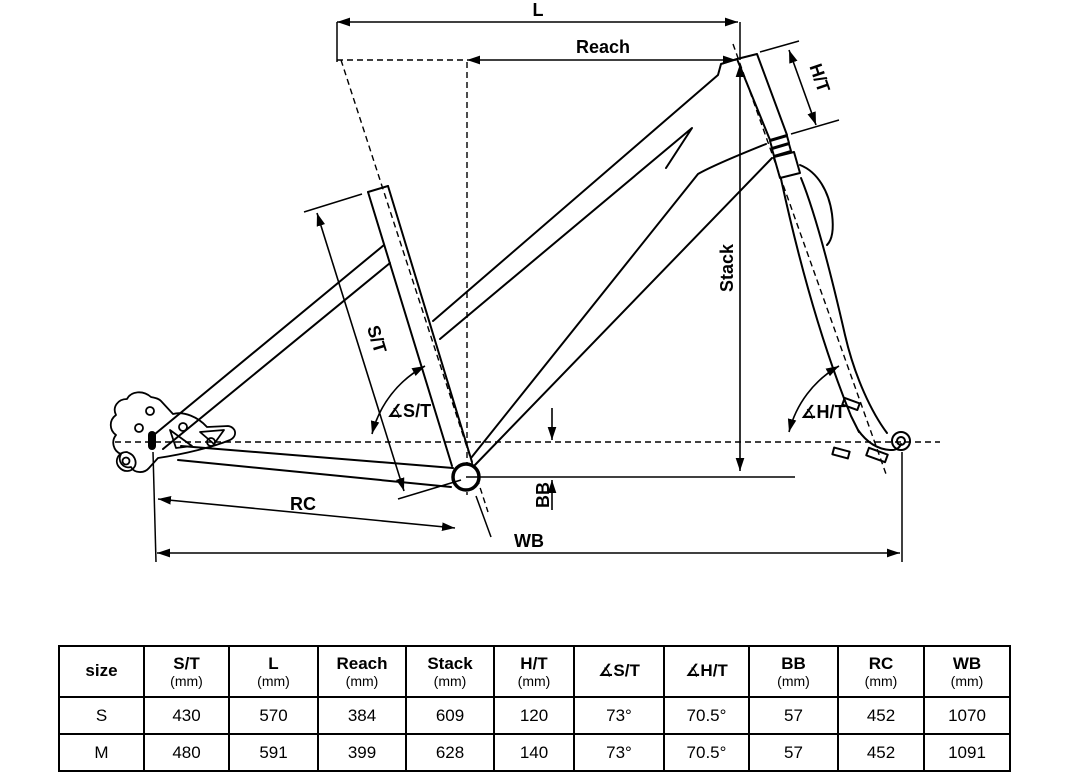 Image resolution: width=1066 pixels, height=772 pixels. I want to click on dim-rc, so click(306, 513).